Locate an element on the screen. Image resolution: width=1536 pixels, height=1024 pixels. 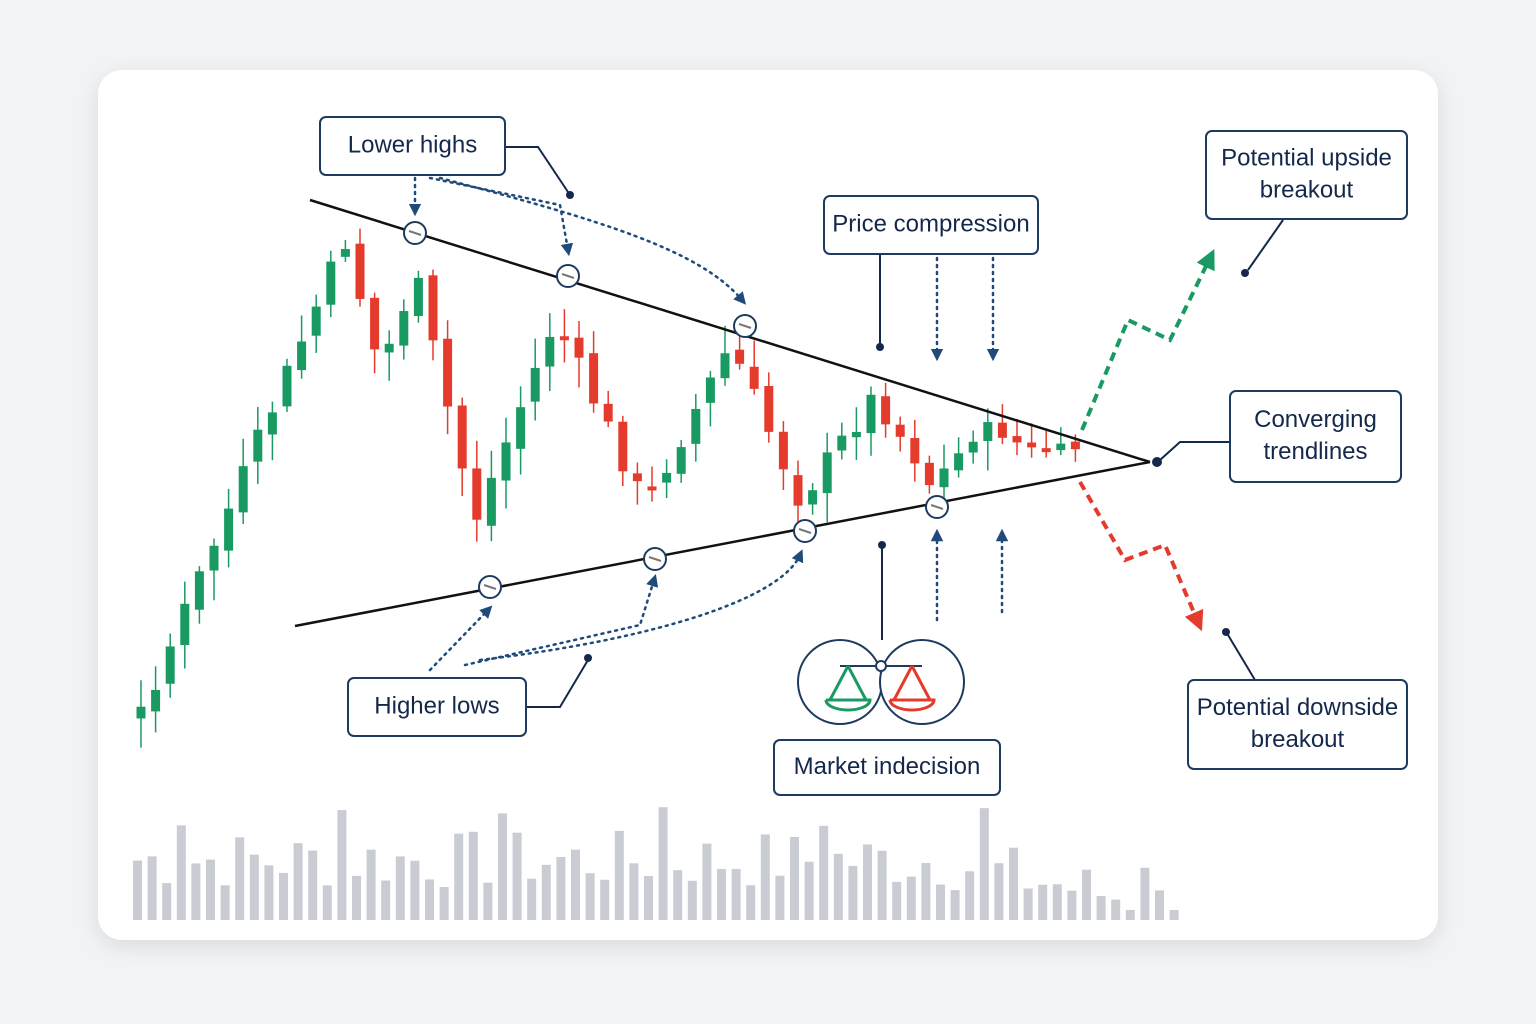
callout-text: Higher lows is located at coordinates (436, 705).